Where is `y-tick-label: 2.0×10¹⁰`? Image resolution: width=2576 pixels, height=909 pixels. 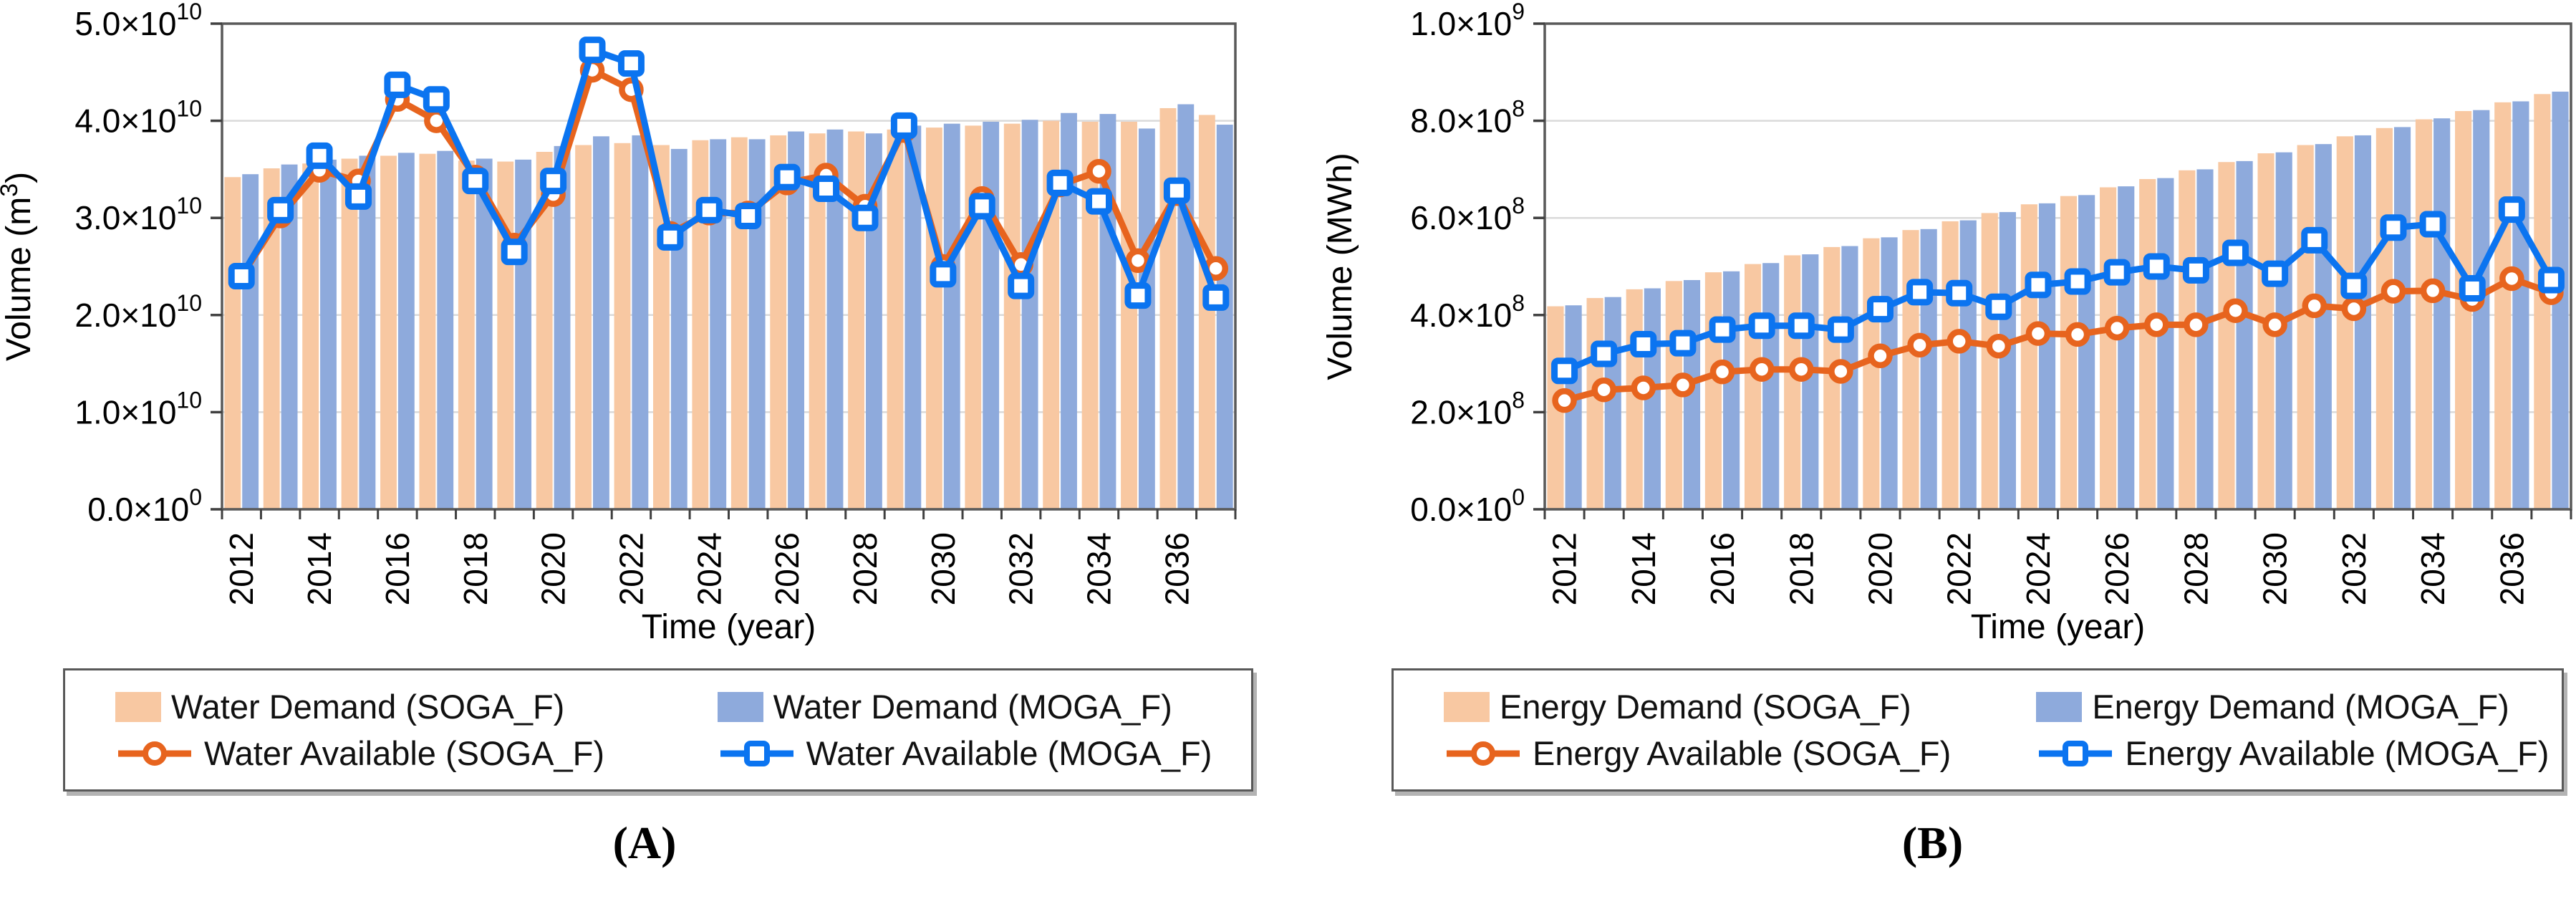
y-tick-label: 2.0×10¹⁰ is located at coordinates (138, 312).